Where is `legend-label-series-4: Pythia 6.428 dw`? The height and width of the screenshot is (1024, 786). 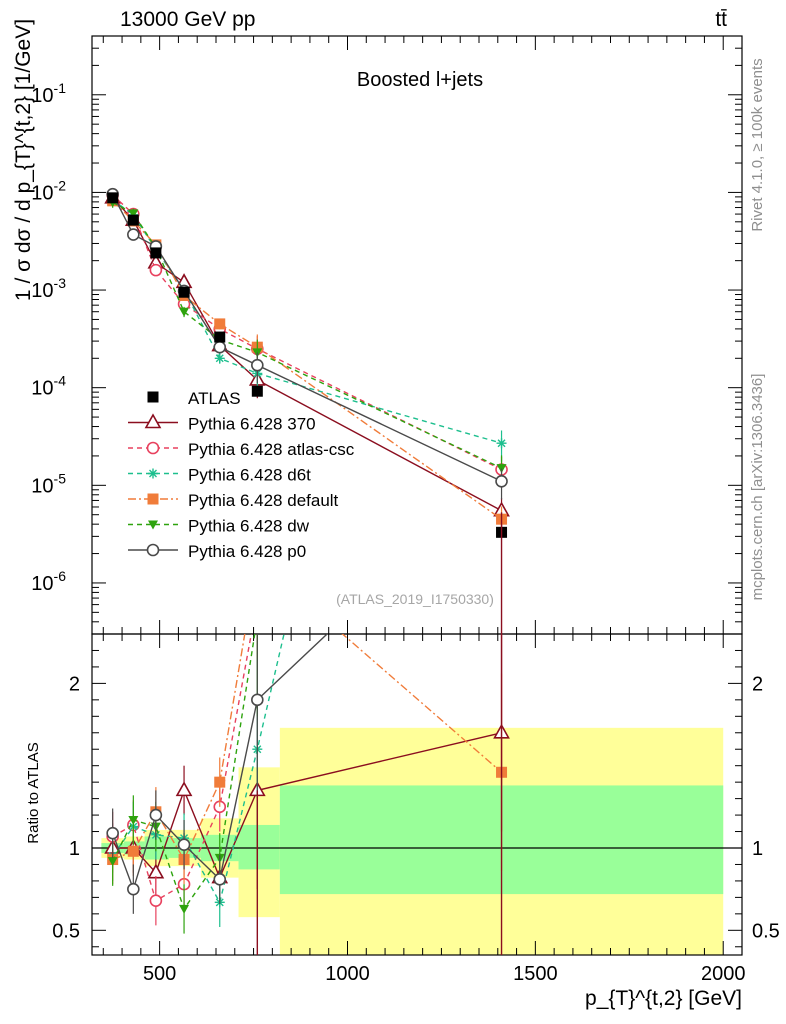
legend-label-series-4: Pythia 6.428 dw is located at coordinates (249, 526).